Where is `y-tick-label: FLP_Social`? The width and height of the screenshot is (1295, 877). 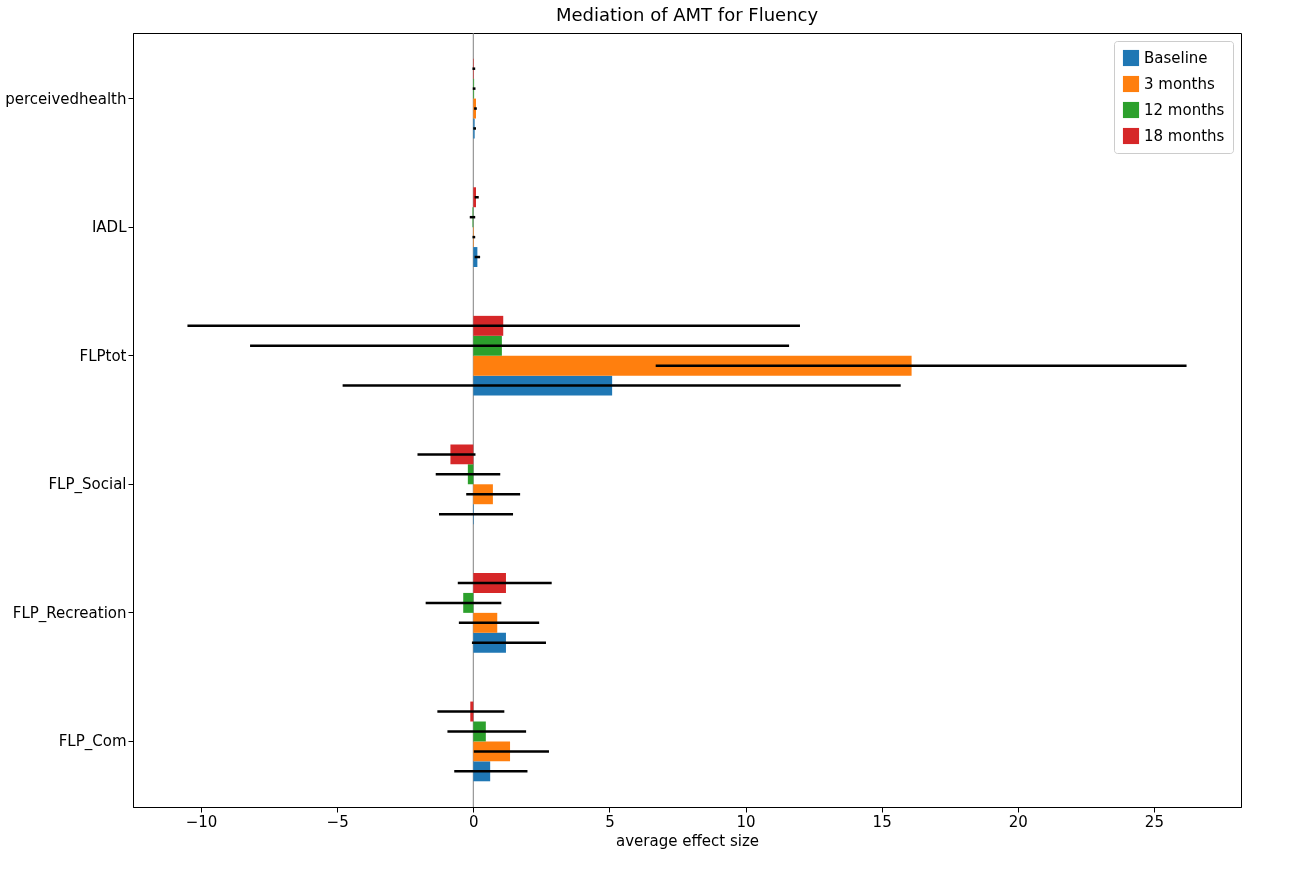
y-tick-label: FLP_Social is located at coordinates (87, 485).